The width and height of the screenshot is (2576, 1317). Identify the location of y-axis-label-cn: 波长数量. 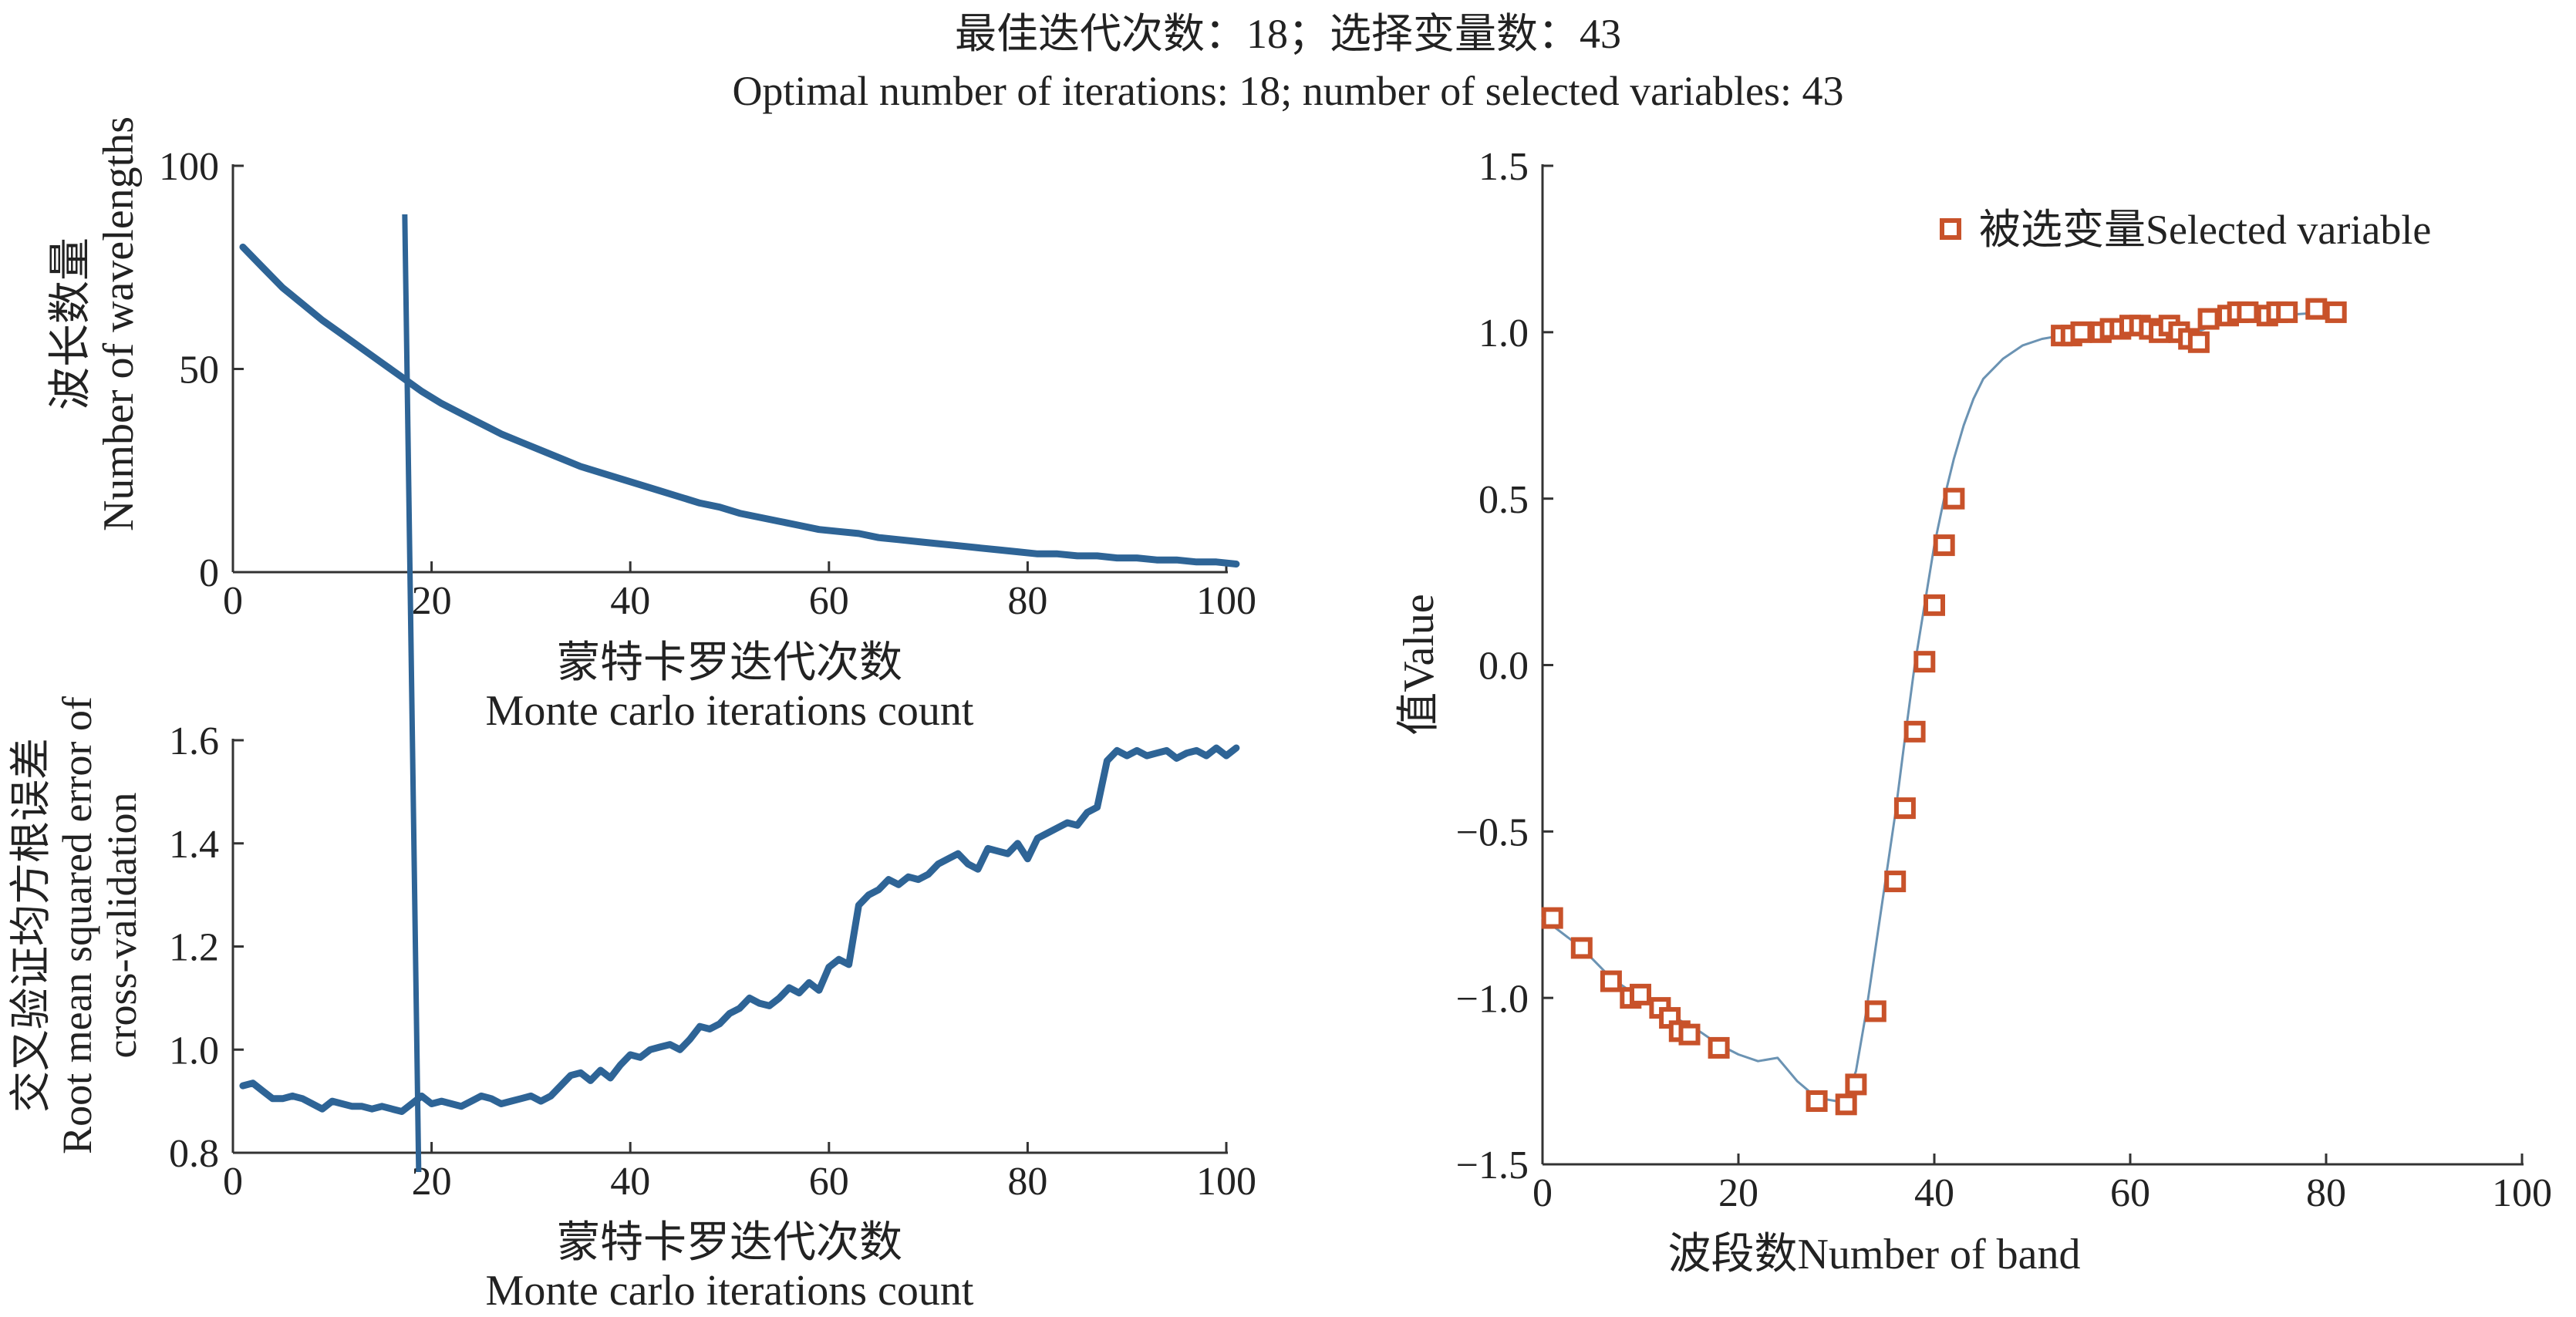
(71, 323).